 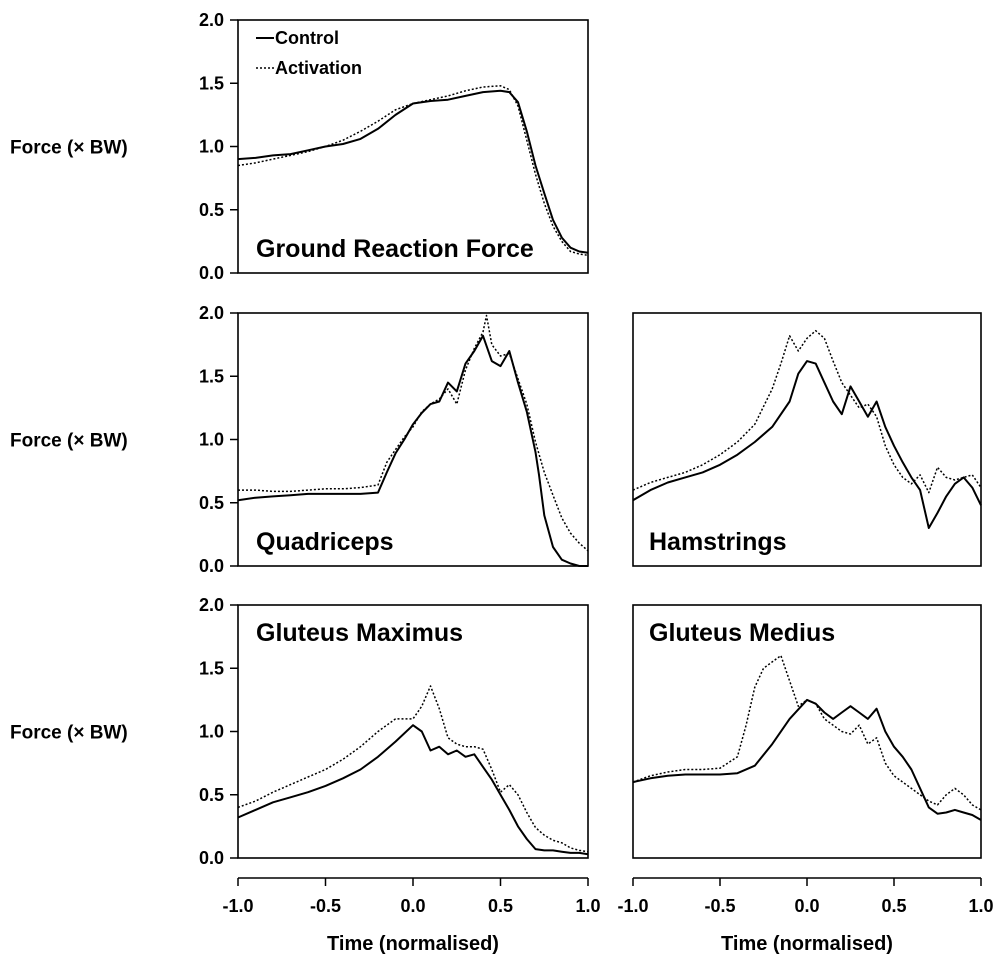 What do you see at coordinates (318, 68) in the screenshot?
I see `legend-entry: Activation` at bounding box center [318, 68].